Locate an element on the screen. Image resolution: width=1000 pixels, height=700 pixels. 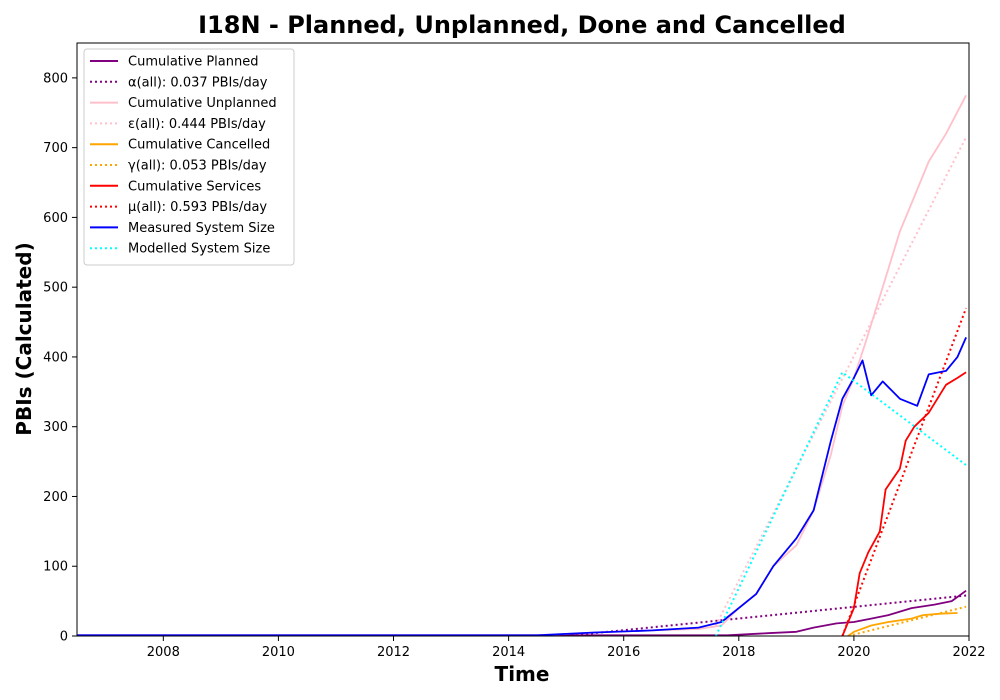
x-tick-label-1: 2010 is located at coordinates (278, 652).